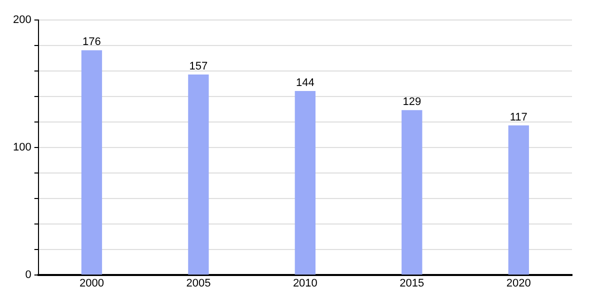 This screenshot has width=600, height=300. Describe the element at coordinates (305, 82) in the screenshot. I see `data-label: 144` at that location.